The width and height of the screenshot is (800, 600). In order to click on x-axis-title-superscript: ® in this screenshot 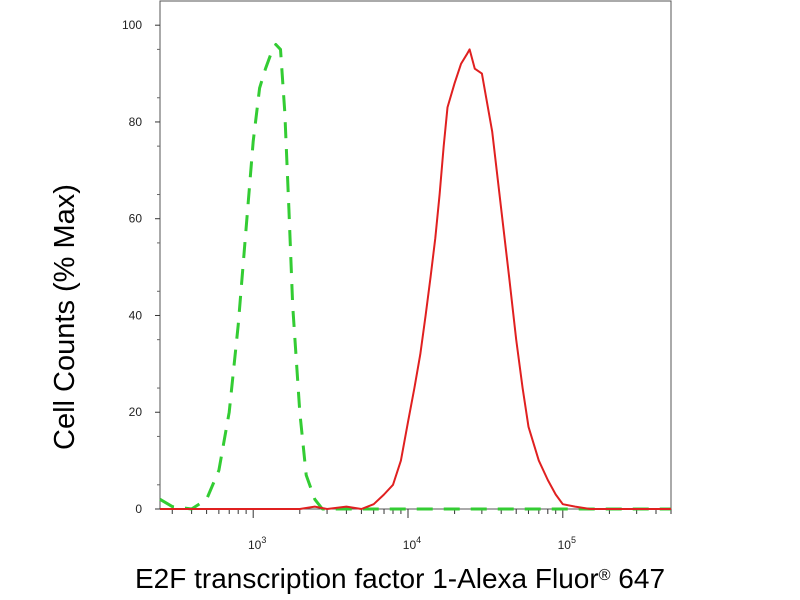, I will do `click(605, 575)`.